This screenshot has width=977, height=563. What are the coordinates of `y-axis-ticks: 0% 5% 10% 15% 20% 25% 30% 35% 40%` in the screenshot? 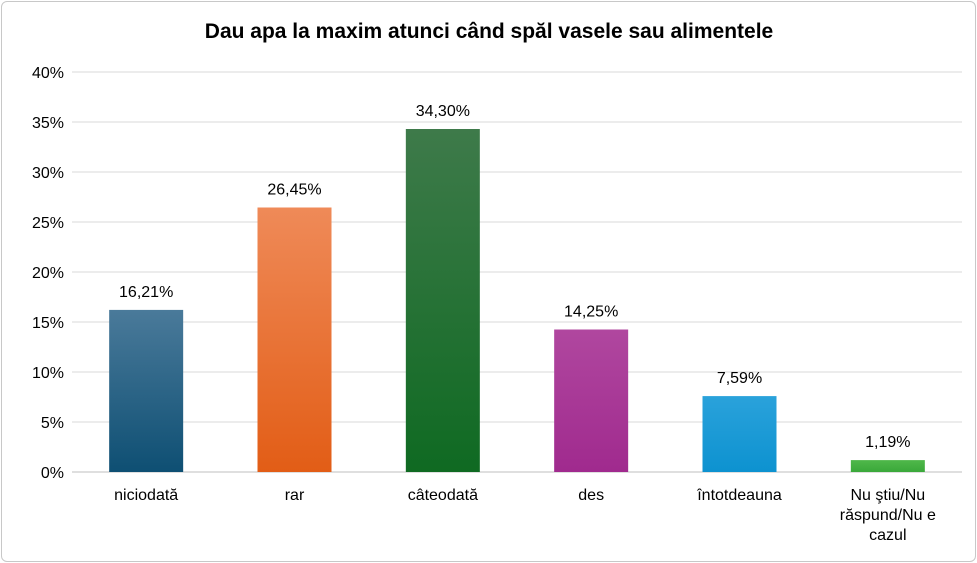 It's located at (48, 273).